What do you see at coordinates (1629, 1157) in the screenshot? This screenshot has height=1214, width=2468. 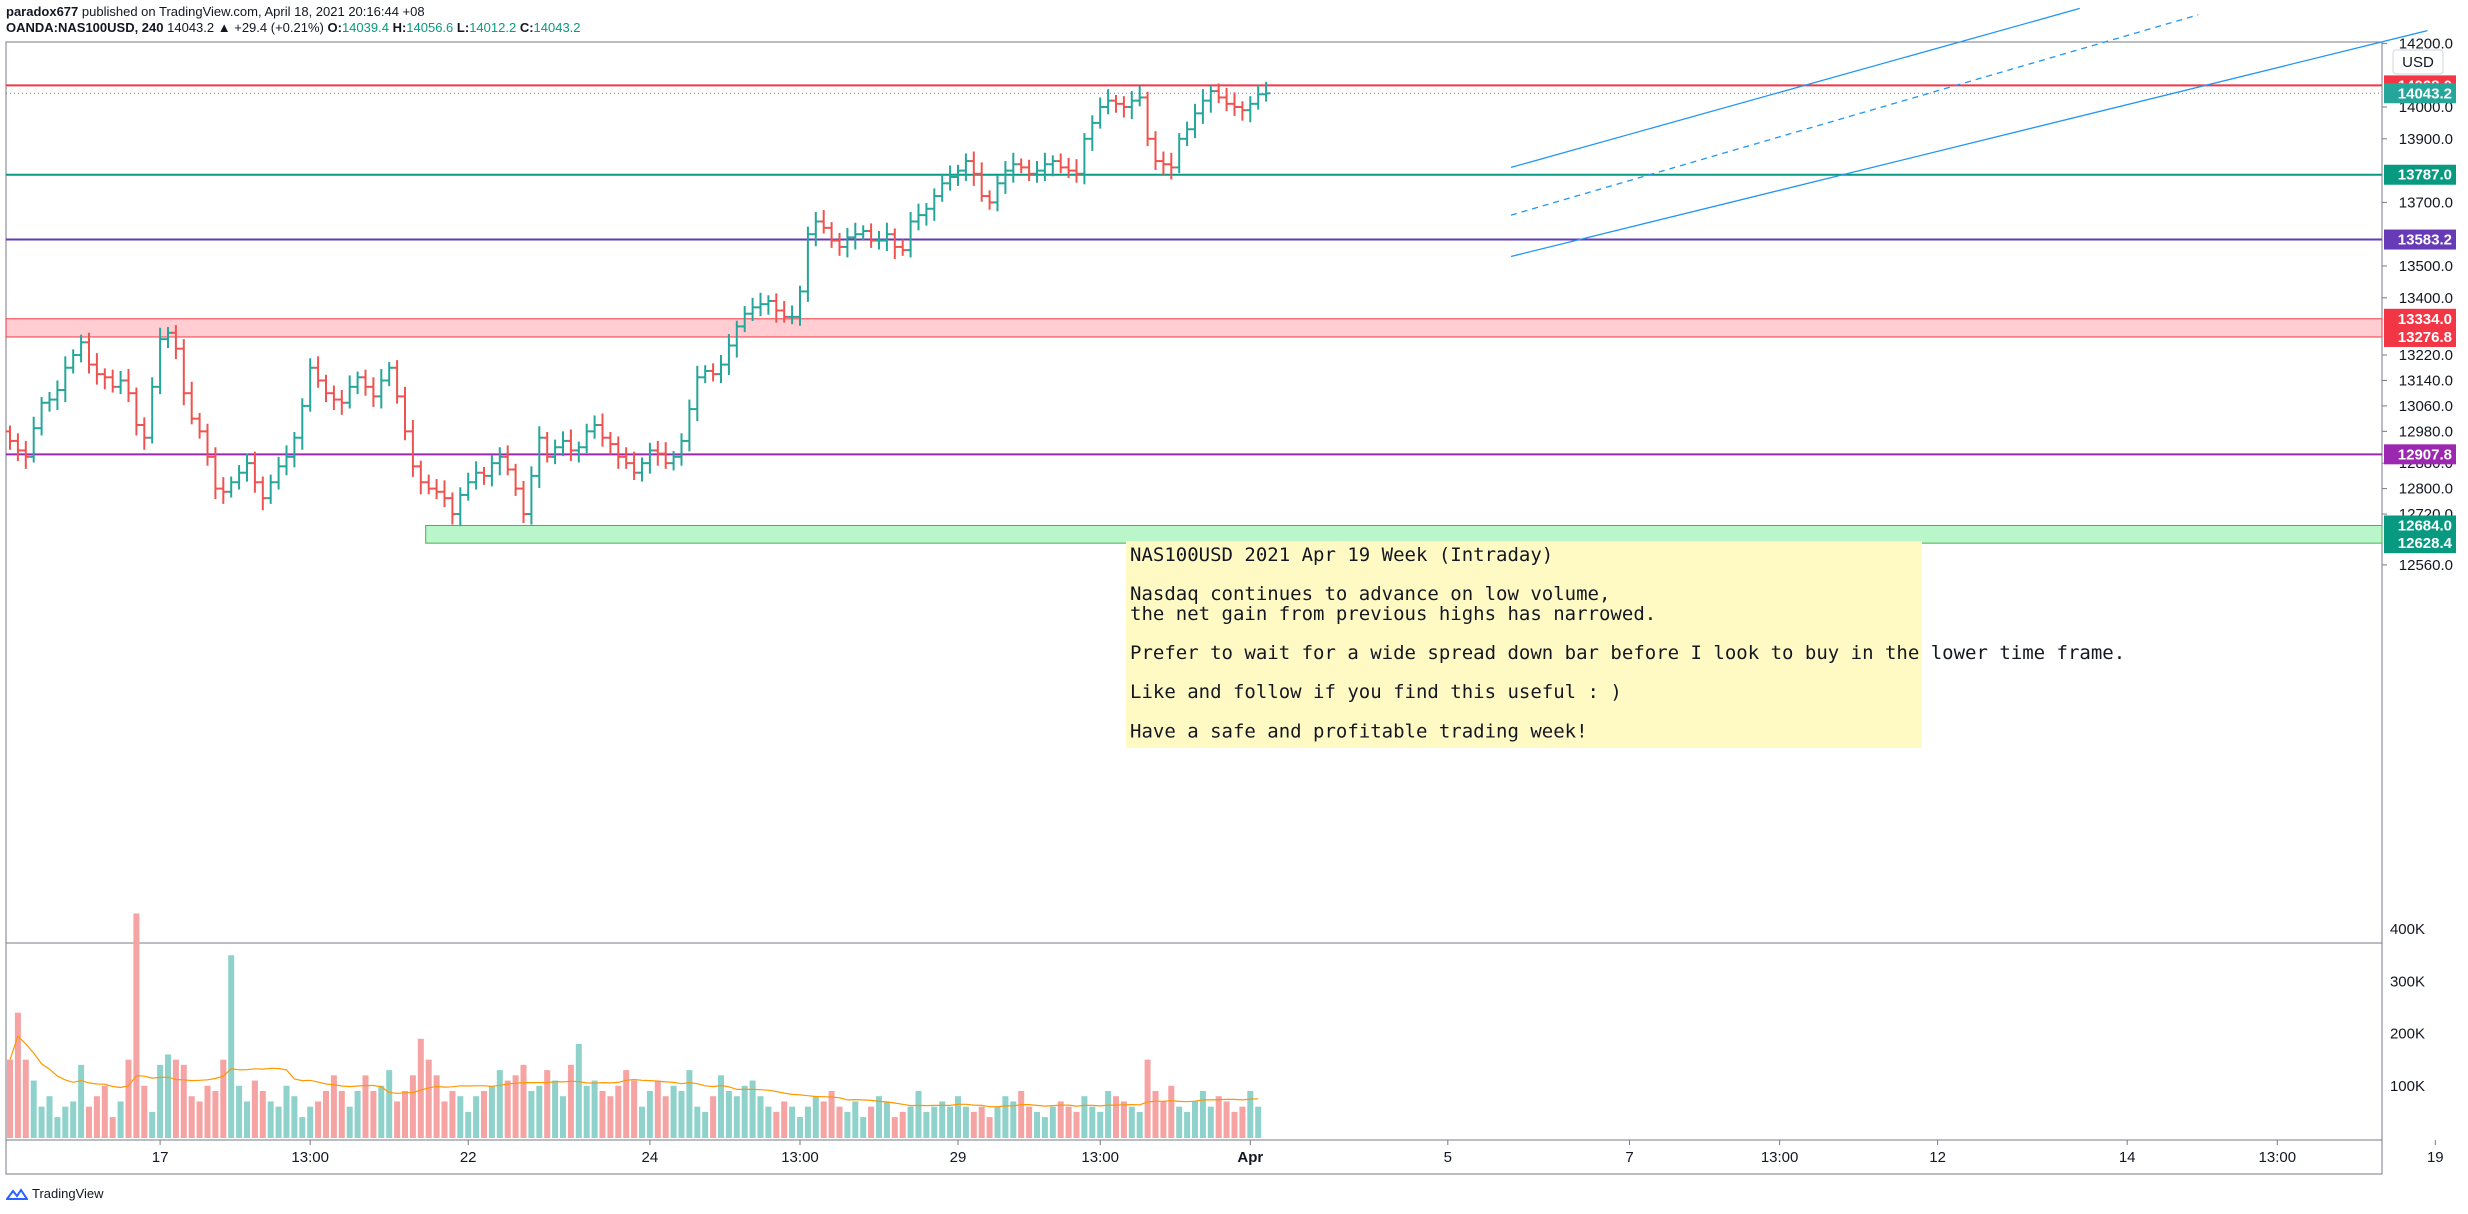 I see `time-tick-label: 7` at bounding box center [1629, 1157].